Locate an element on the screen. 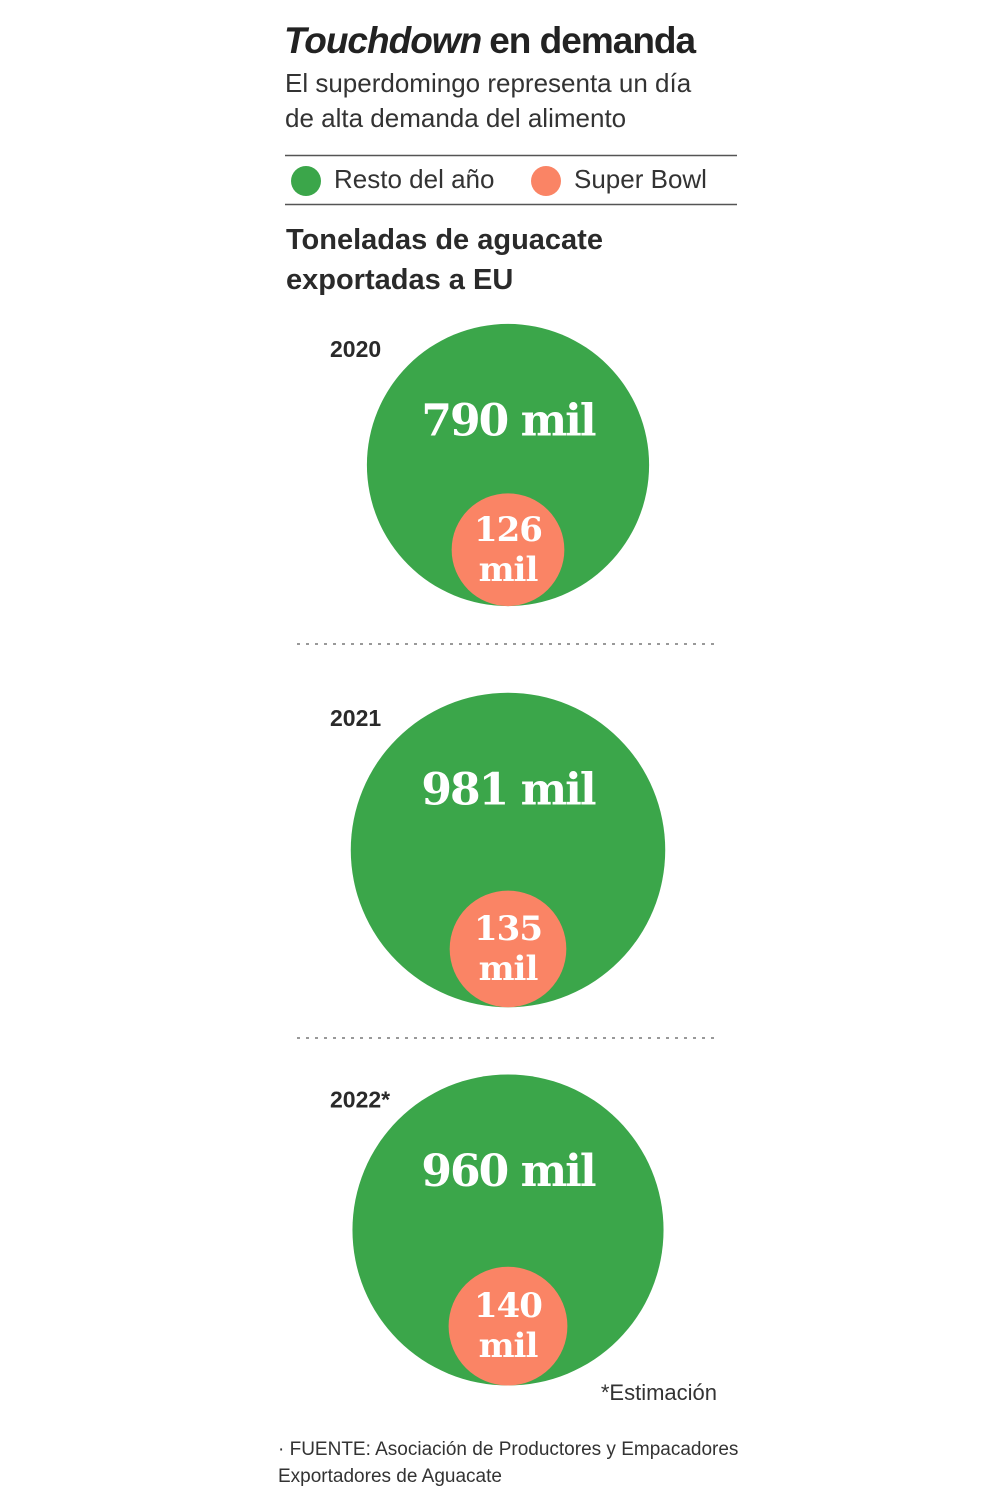 This screenshot has height=1500, width=1000. title-rest: en demanda is located at coordinates (592, 40).